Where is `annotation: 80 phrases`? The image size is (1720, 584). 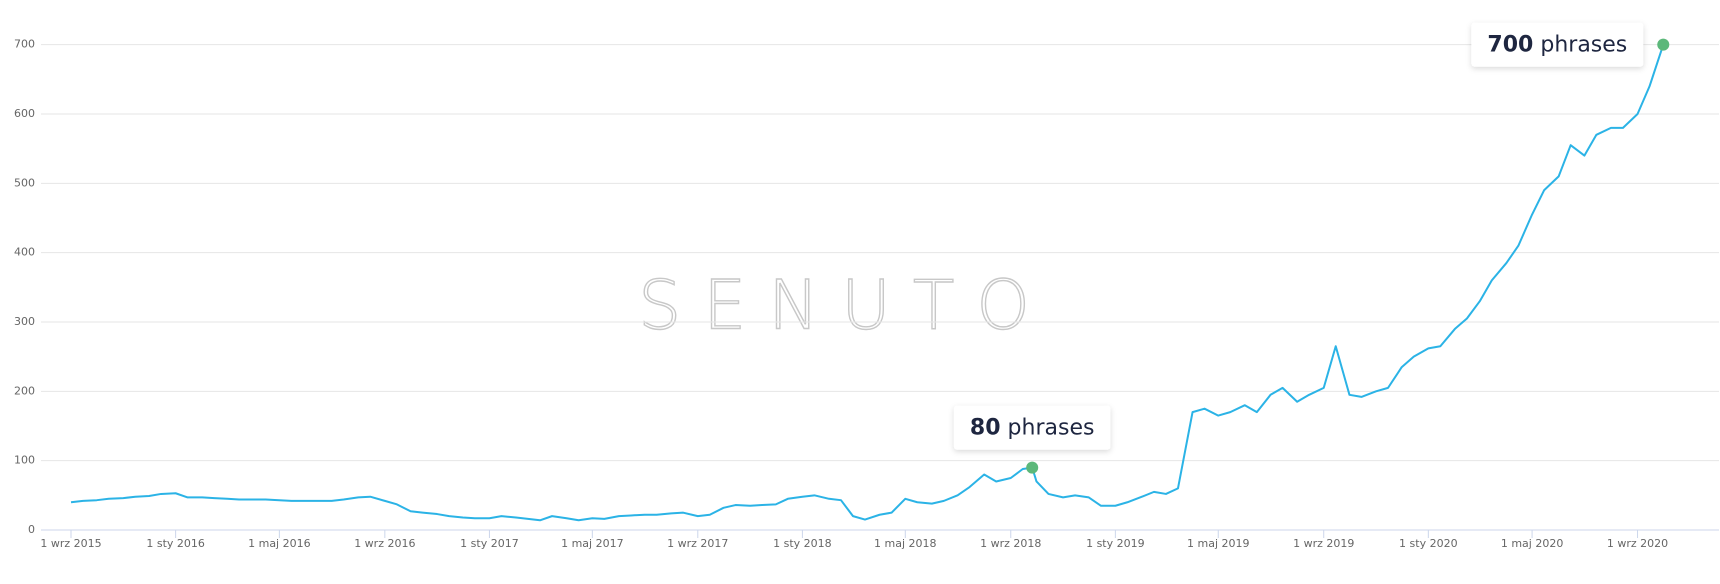 annotation: 80 phrases is located at coordinates (1032, 427).